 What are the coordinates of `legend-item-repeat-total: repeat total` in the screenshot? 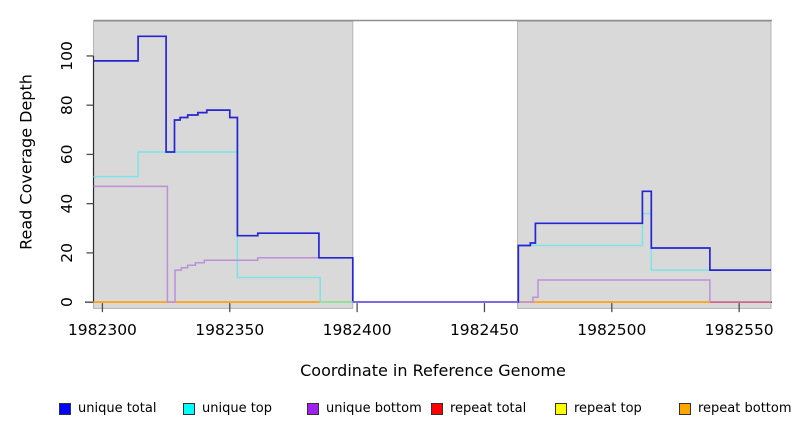 It's located at (478, 408).